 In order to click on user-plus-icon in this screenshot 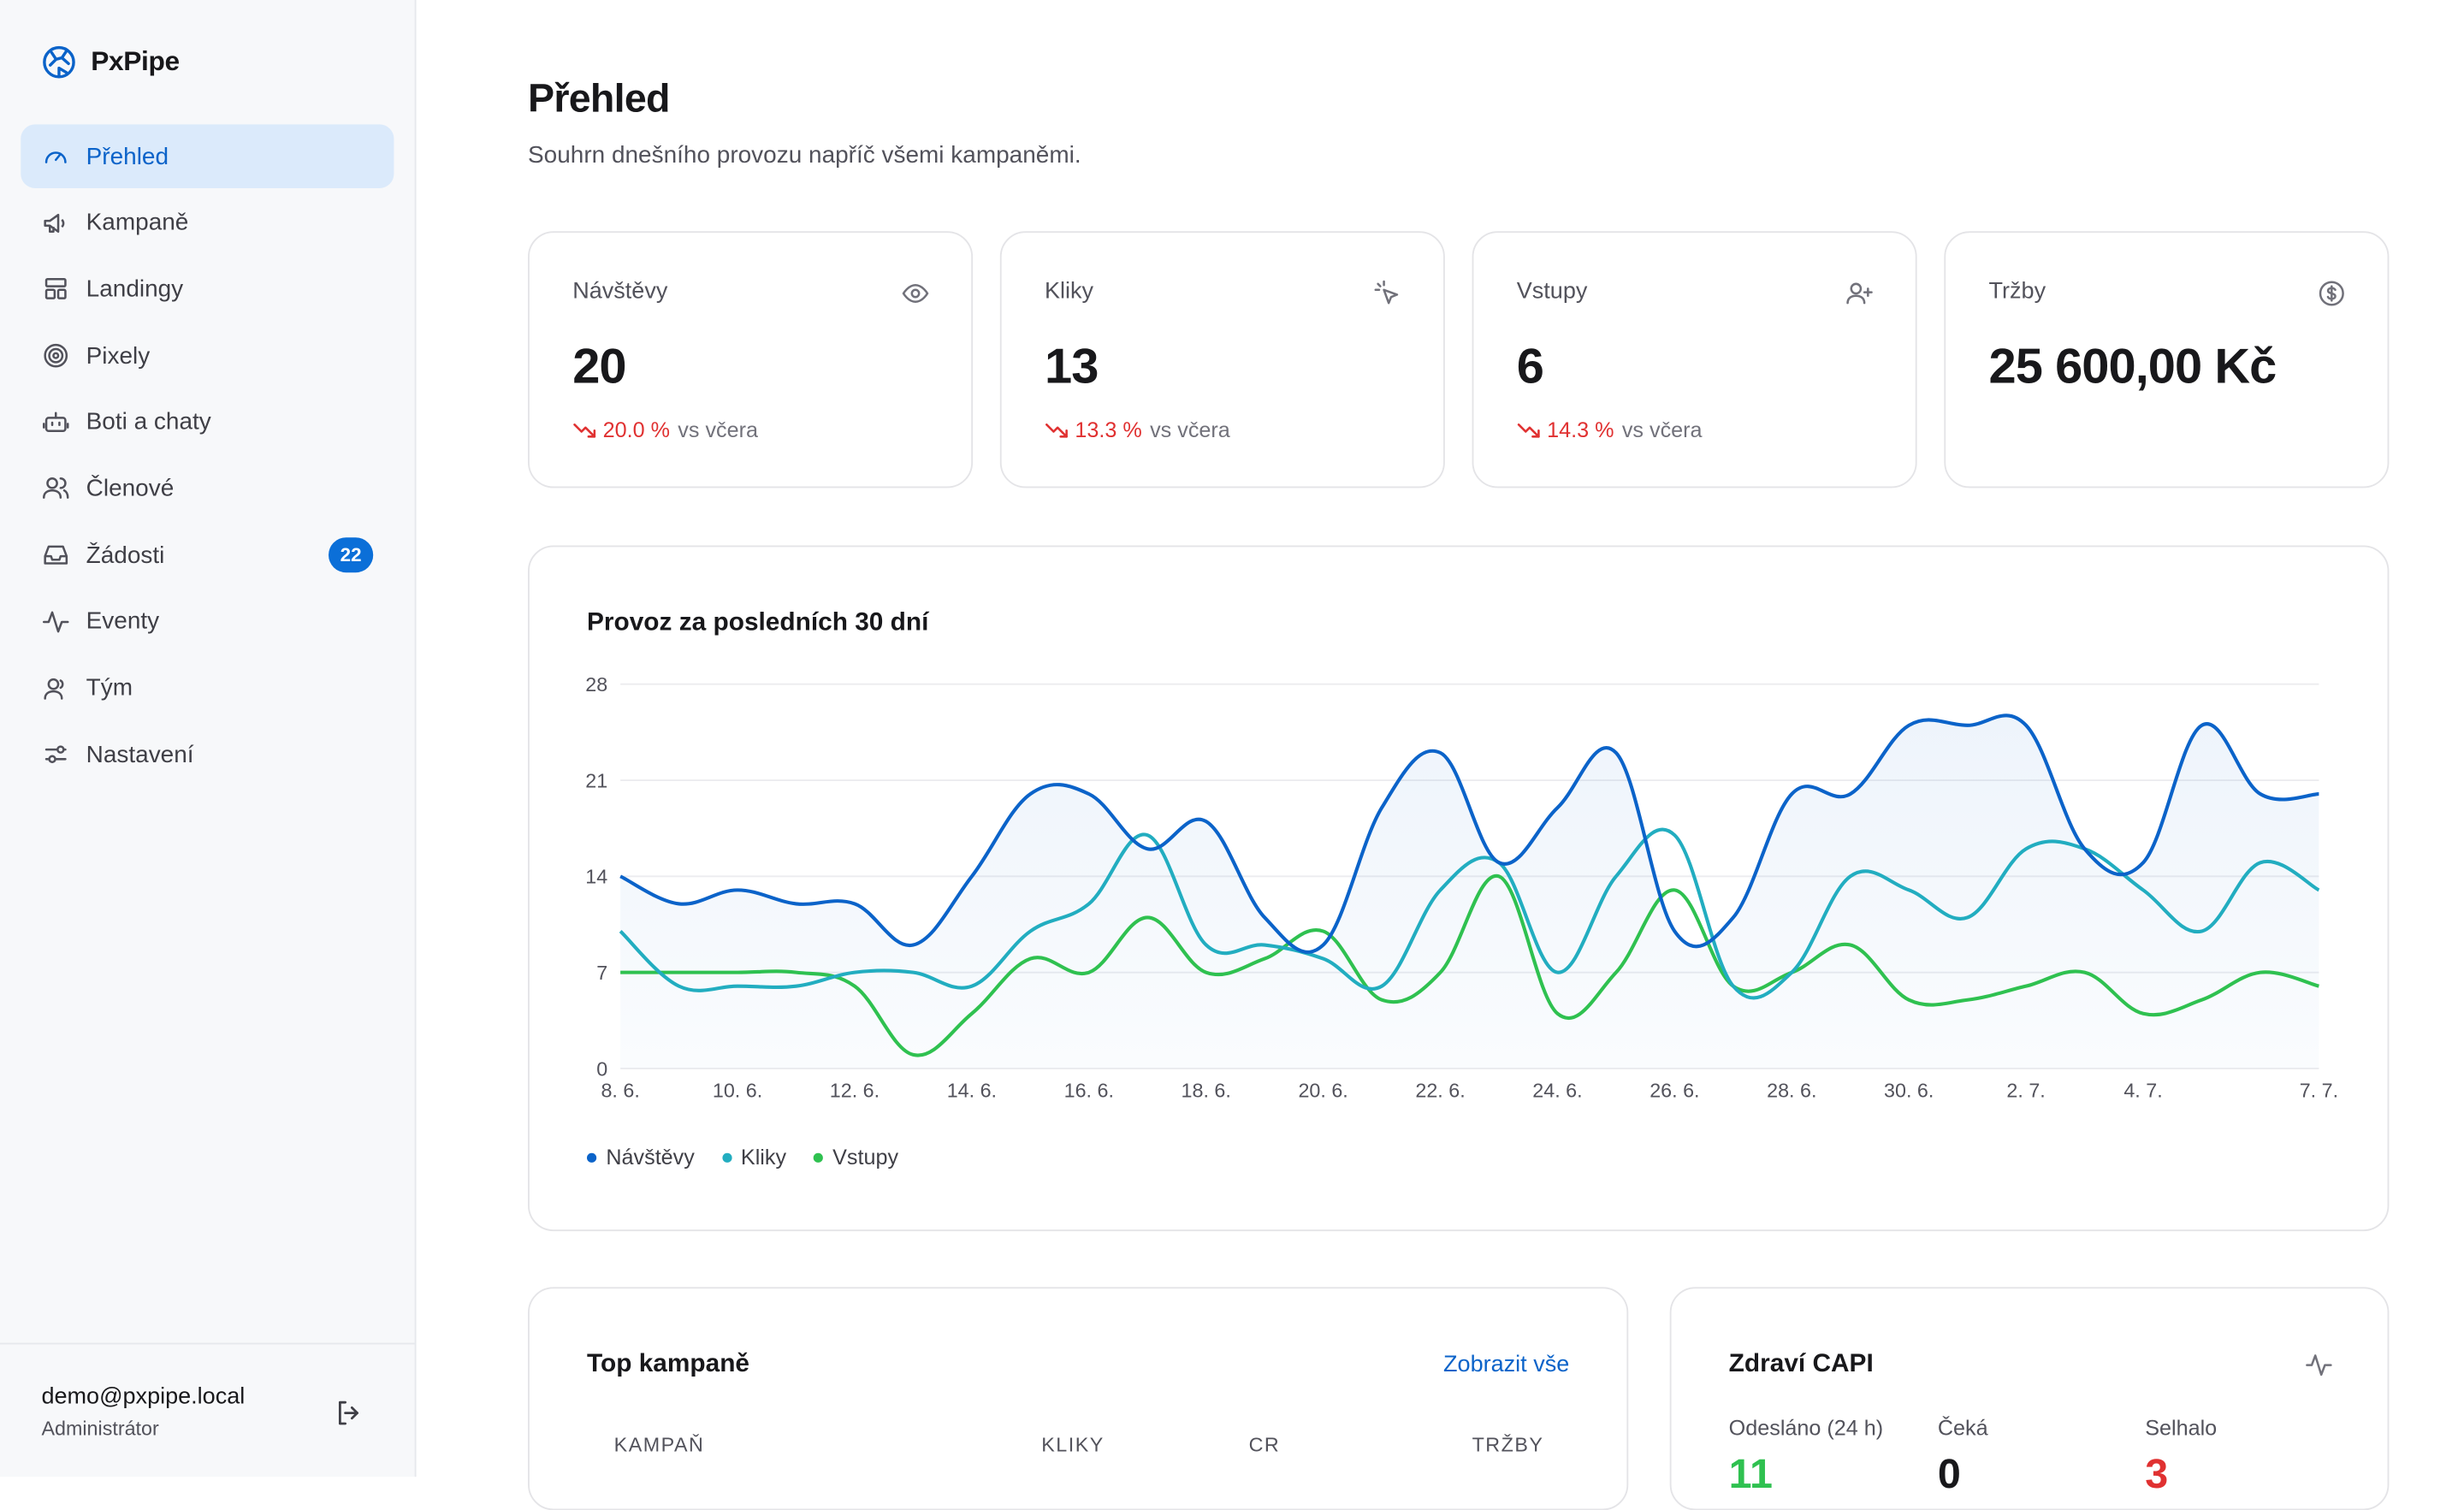, I will do `click(1859, 293)`.